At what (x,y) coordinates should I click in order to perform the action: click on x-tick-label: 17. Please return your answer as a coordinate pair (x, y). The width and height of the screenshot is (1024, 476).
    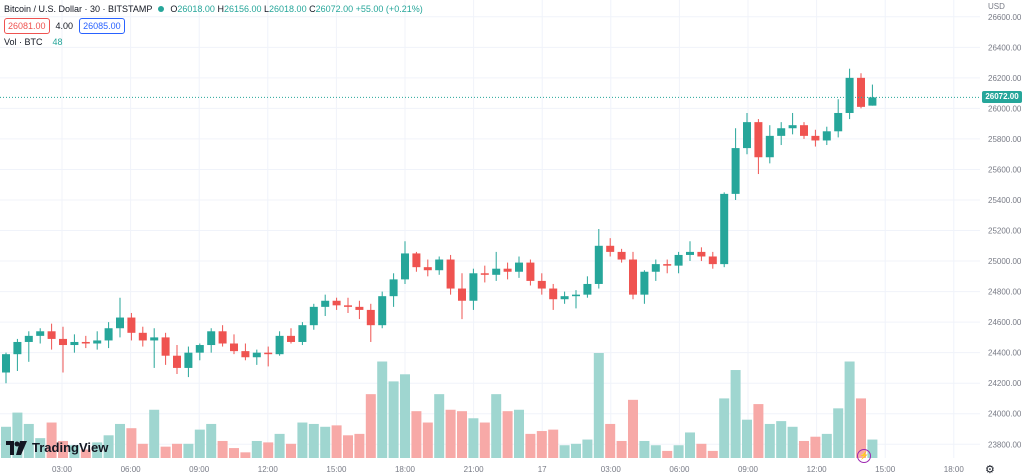
    Looking at the image, I should click on (542, 469).